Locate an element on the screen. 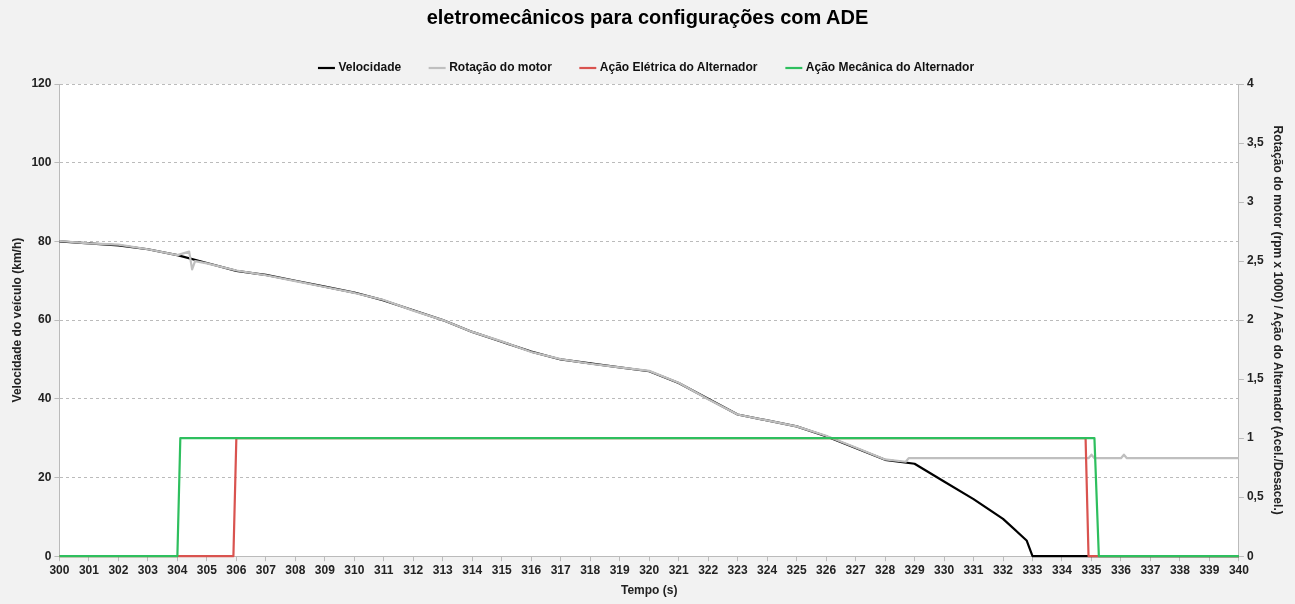  x-tick-label: 333 is located at coordinates (1032, 569).